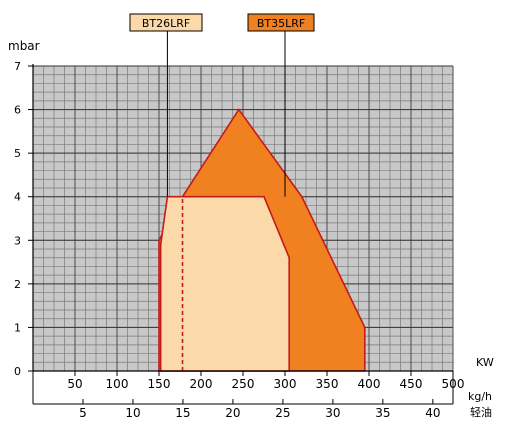 This screenshot has width=507, height=431. I want to click on x-tick-label-kw: 350, so click(327, 384).